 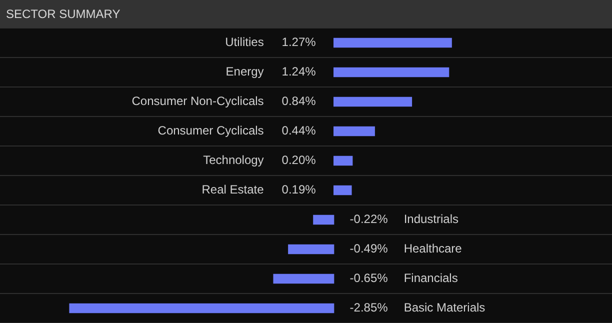 I want to click on y-tick-label: Technology, so click(x=233, y=160).